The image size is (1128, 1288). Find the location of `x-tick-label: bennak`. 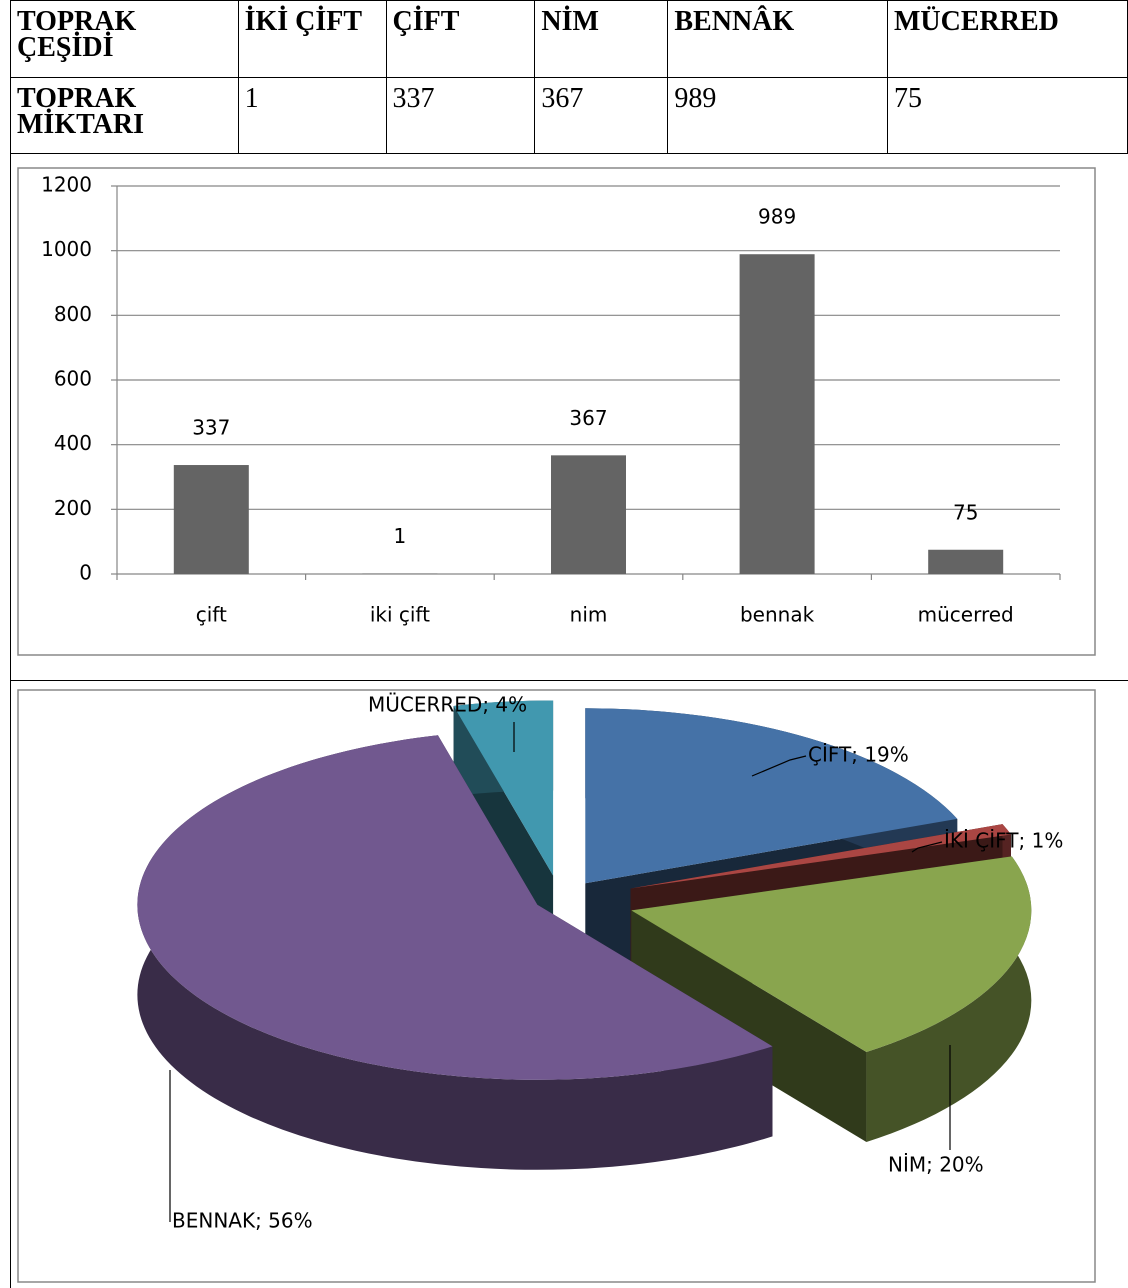

x-tick-label: bennak is located at coordinates (777, 615).